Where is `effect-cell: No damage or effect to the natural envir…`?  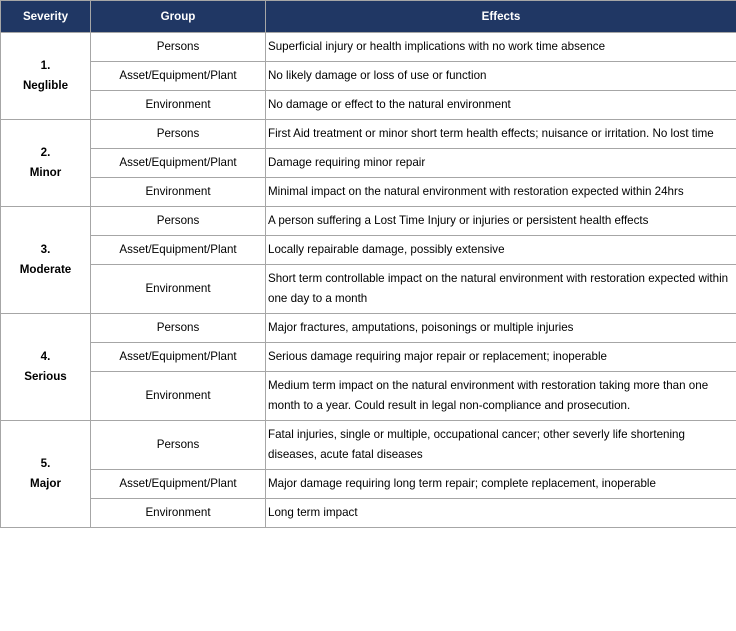
effect-cell: No damage or effect to the natural envir… is located at coordinates (500, 105).